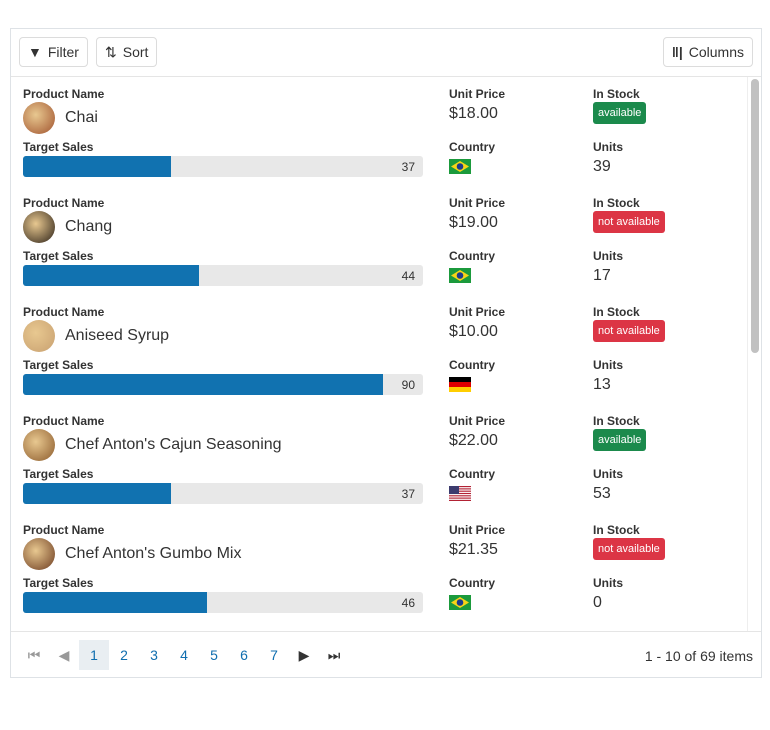  What do you see at coordinates (597, 602) in the screenshot?
I see `units-value: 0` at bounding box center [597, 602].